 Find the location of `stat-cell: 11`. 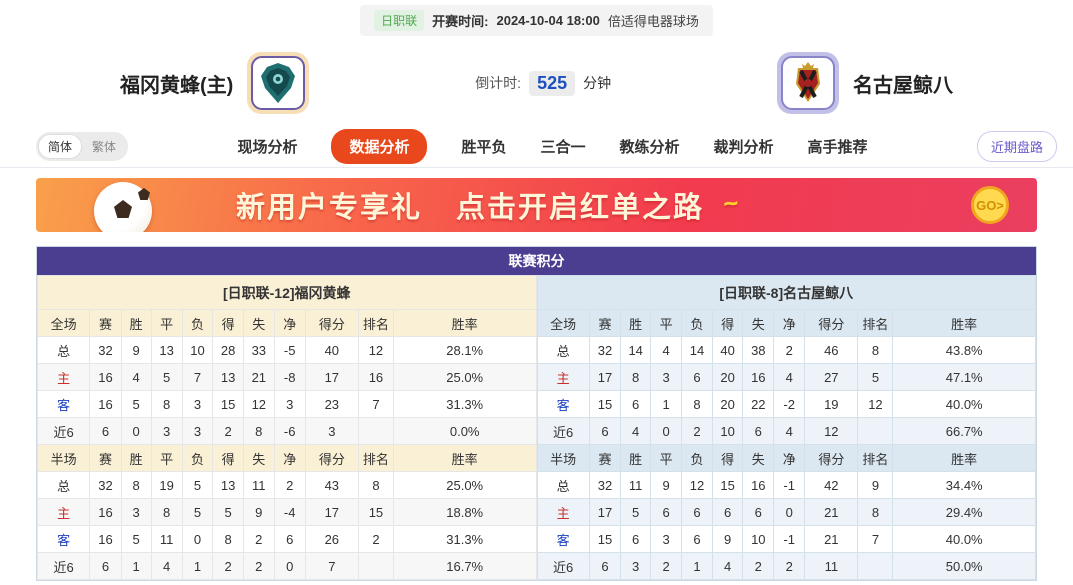

stat-cell: 11 is located at coordinates (636, 485).